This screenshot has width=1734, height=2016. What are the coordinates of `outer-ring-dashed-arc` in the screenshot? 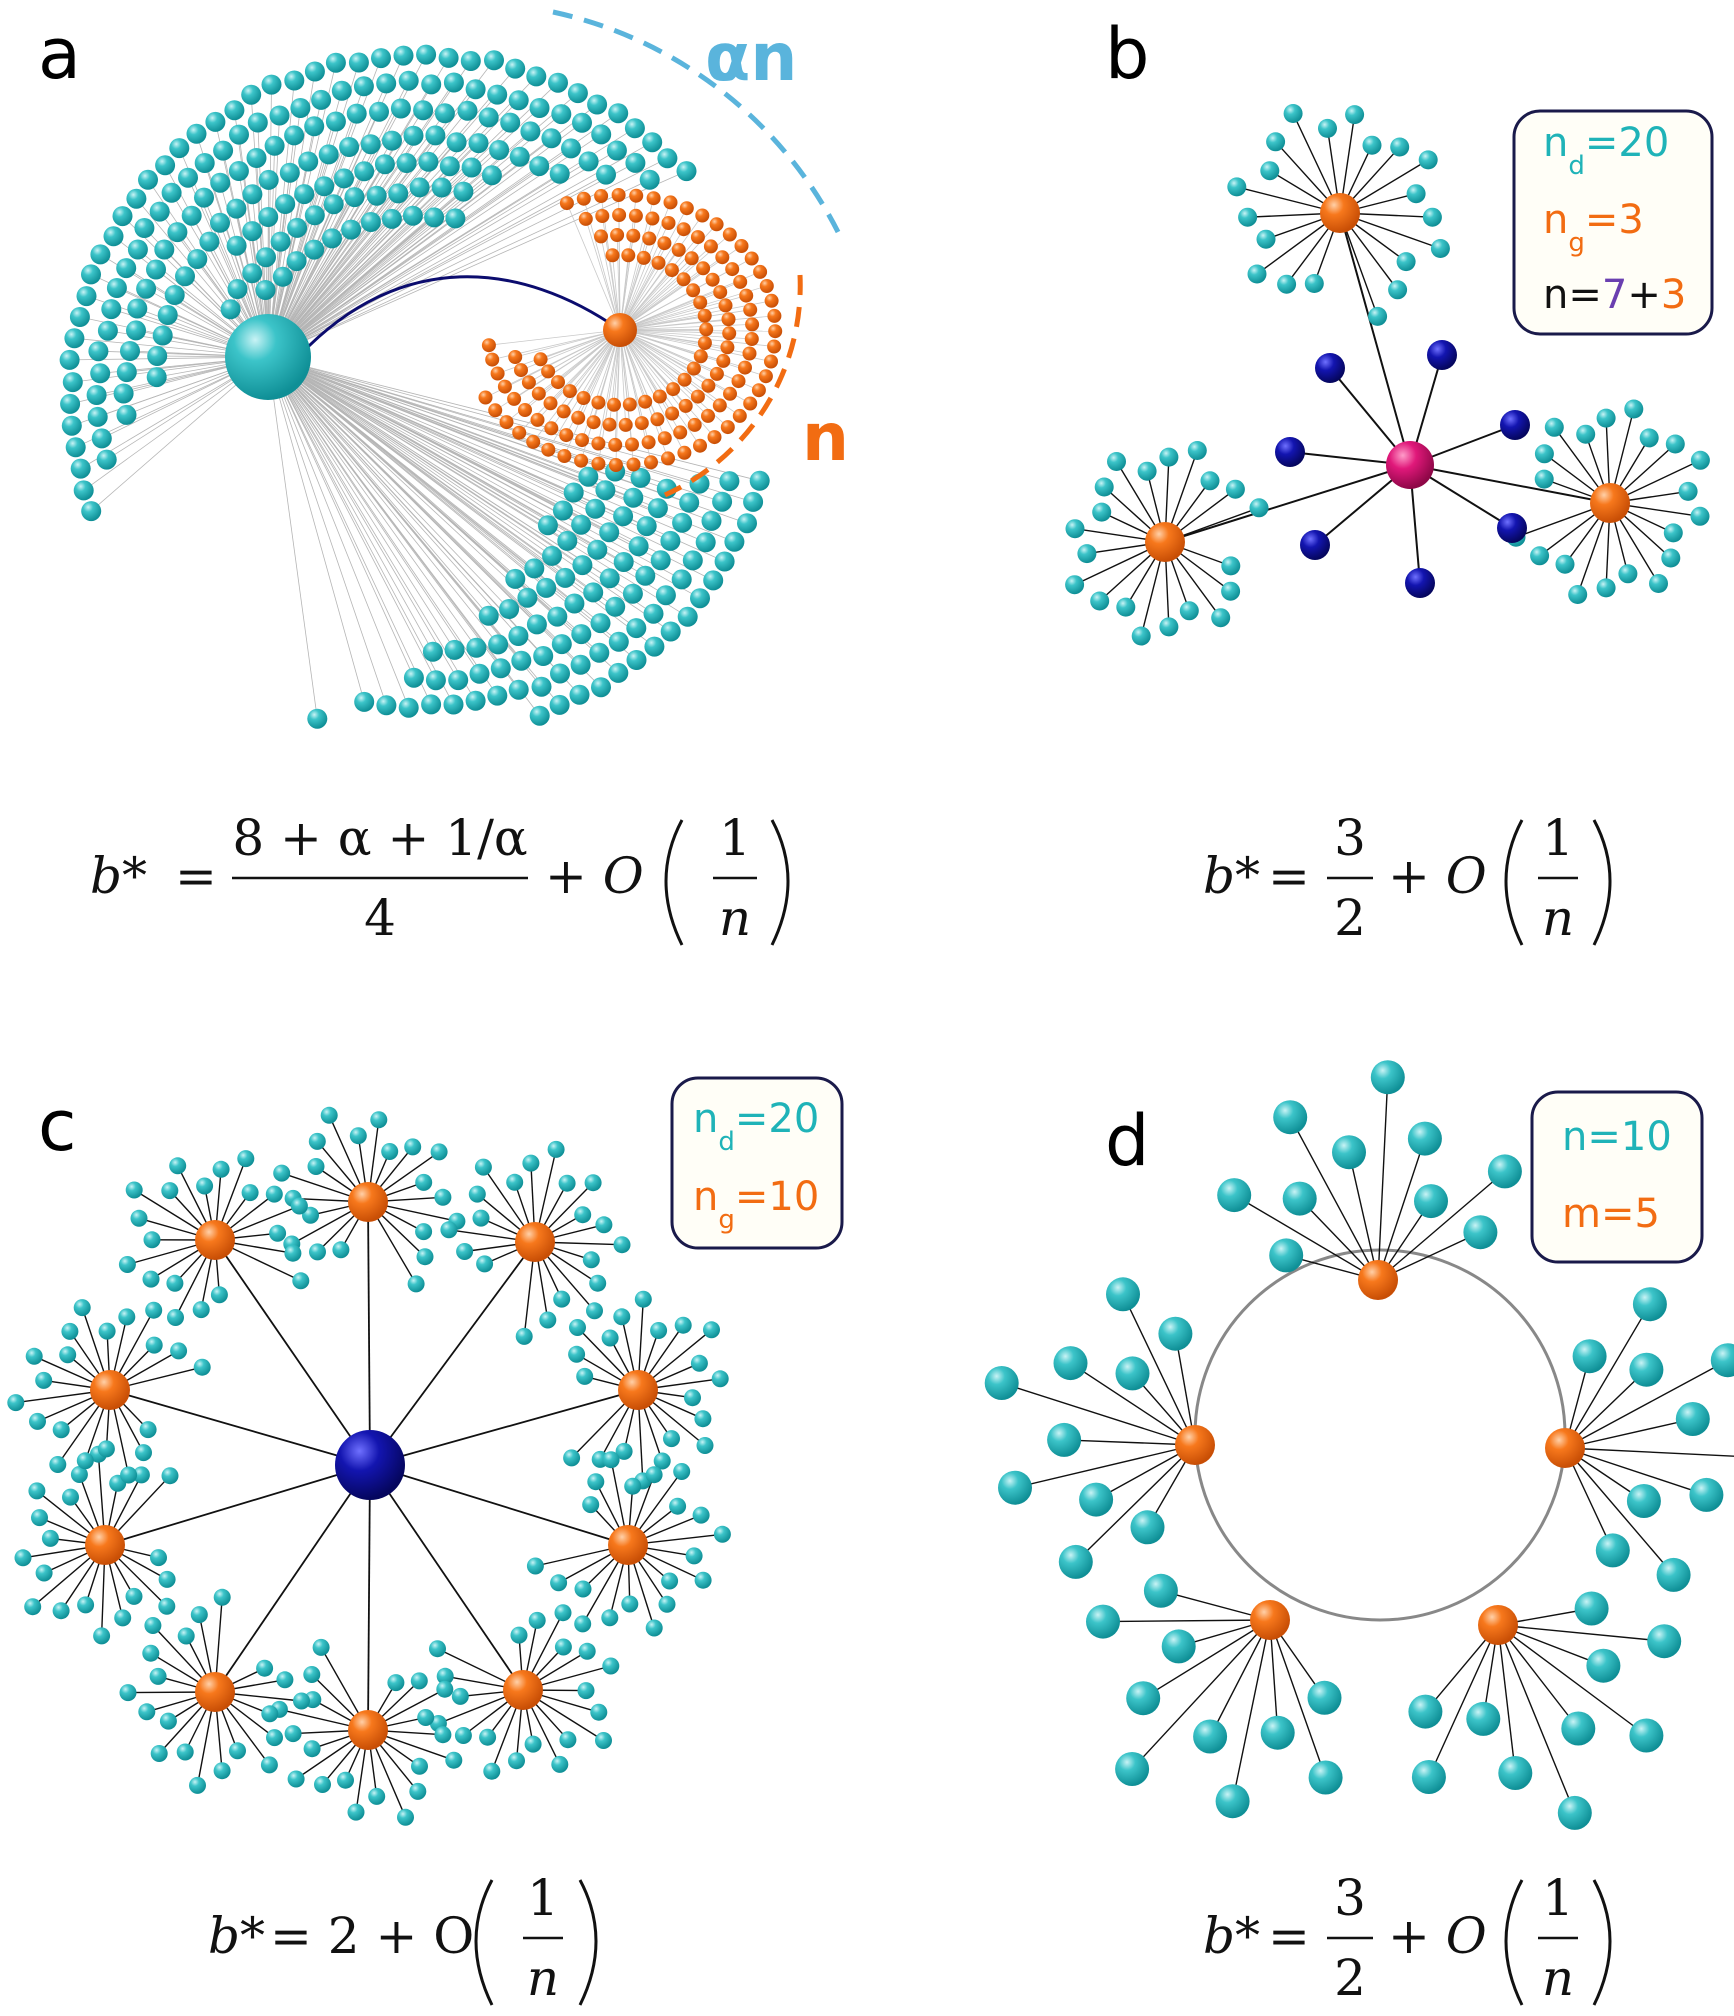 It's located at (698, 125).